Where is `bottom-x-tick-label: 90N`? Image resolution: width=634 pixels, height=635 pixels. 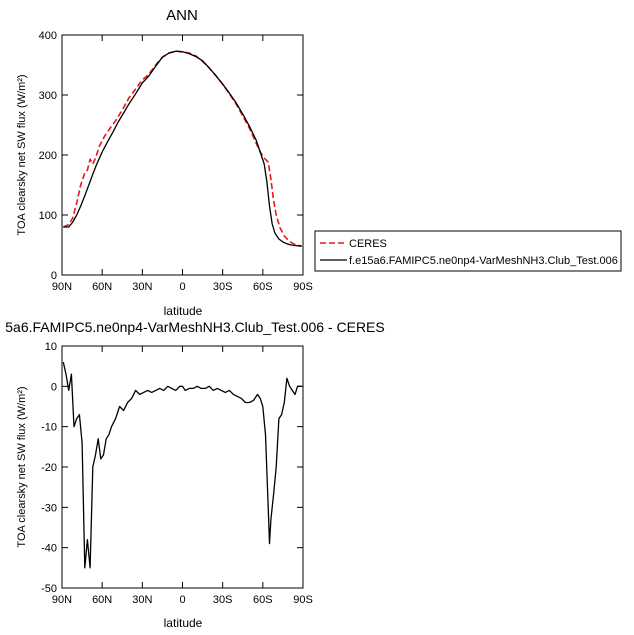 bottom-x-tick-label: 90N is located at coordinates (62, 600).